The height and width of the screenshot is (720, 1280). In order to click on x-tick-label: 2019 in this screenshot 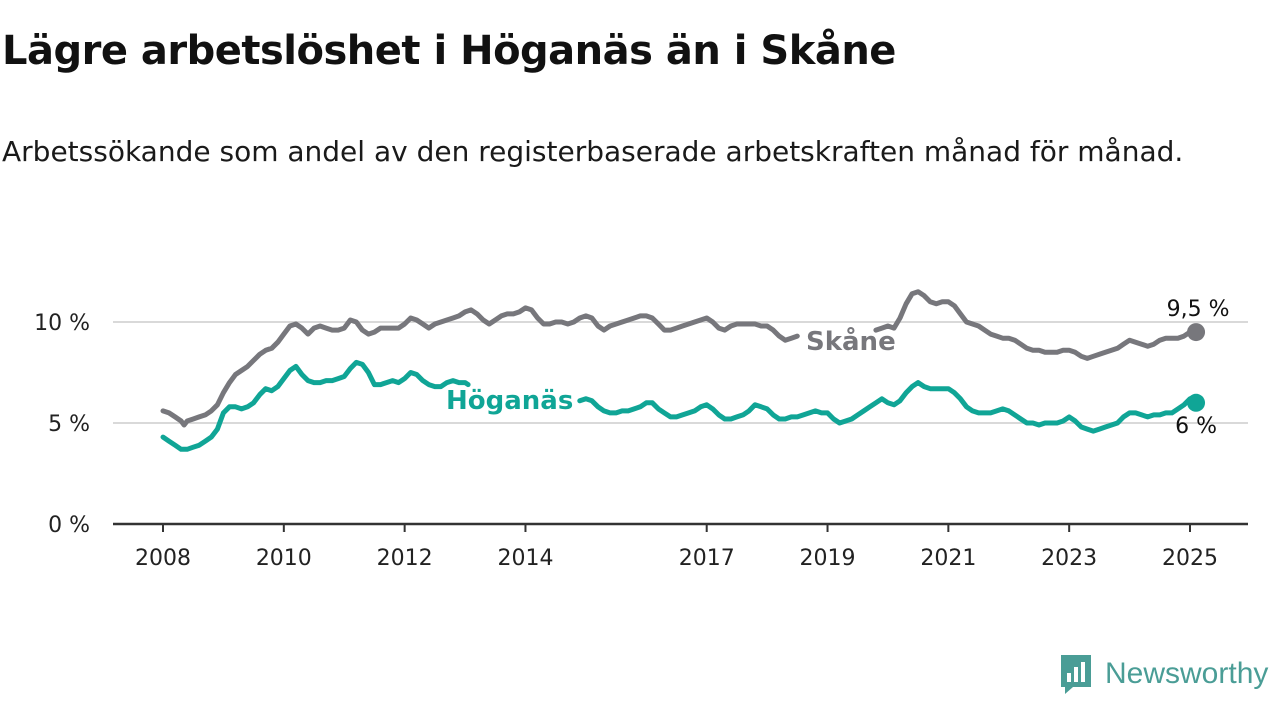, I will do `click(828, 558)`.